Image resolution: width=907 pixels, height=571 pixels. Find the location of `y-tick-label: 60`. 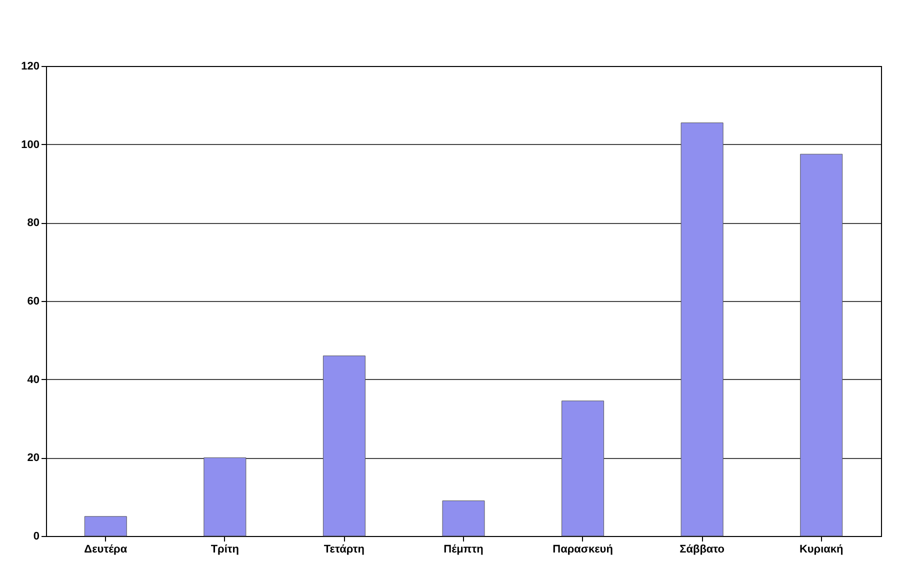

y-tick-label: 60 is located at coordinates (33, 302).